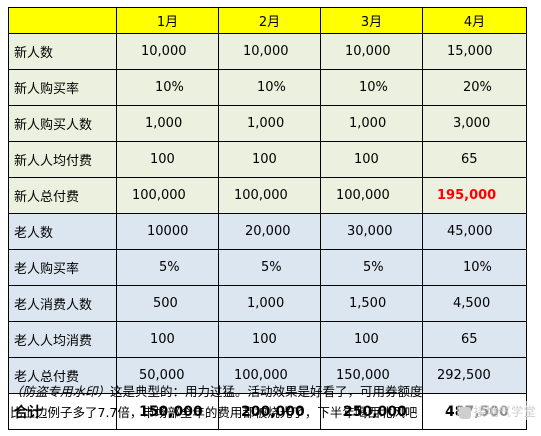 This screenshot has width=541, height=436. Describe the element at coordinates (62, 159) in the screenshot. I see `row-label: 新人人均付费` at that location.